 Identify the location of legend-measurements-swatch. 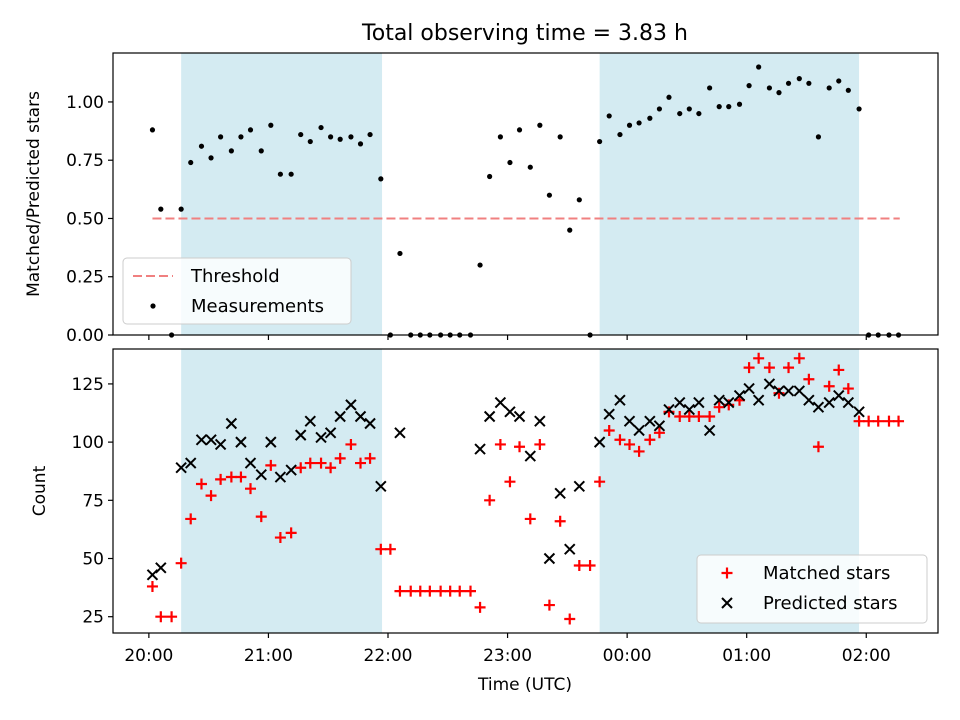
(153, 306).